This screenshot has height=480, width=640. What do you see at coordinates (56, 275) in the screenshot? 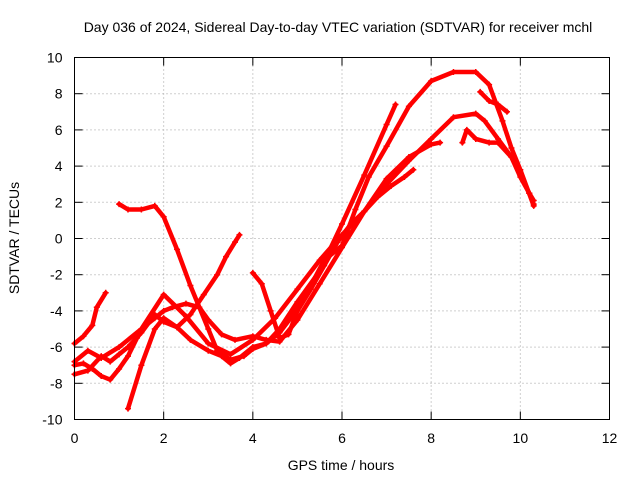
I see `y-tick-label: -2` at bounding box center [56, 275].